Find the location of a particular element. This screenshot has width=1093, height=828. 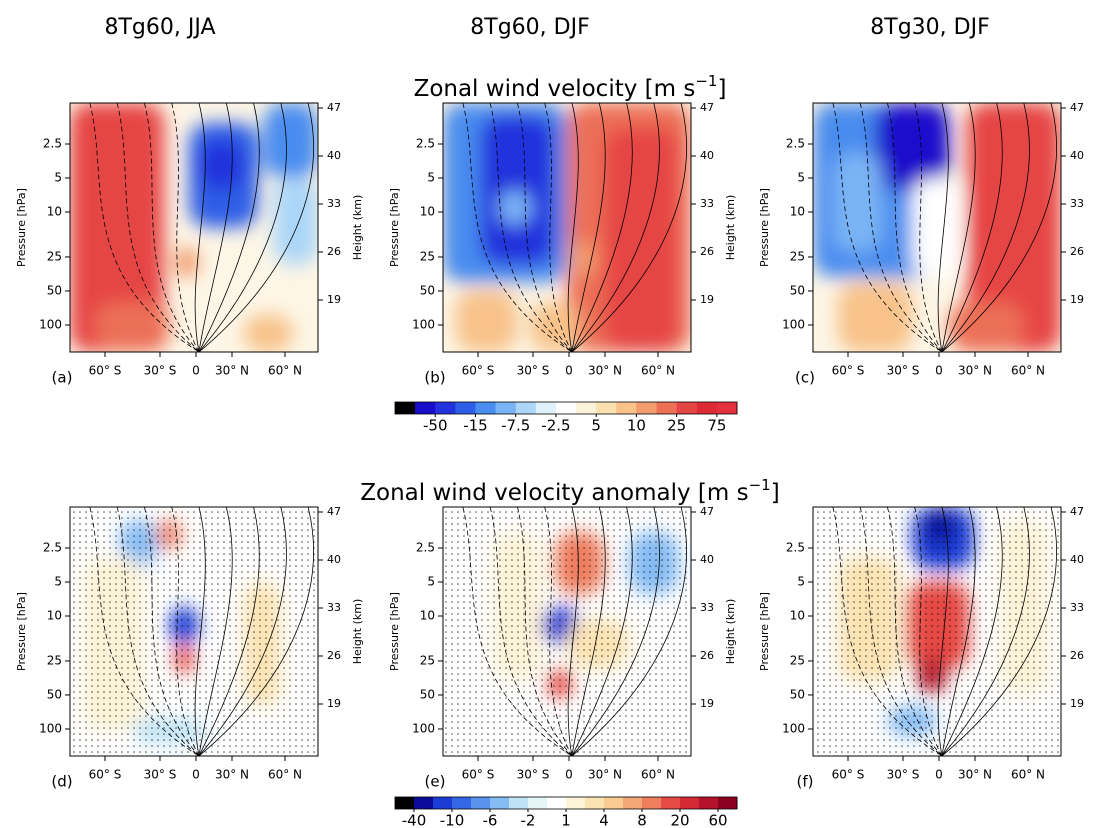

panel-field is located at coordinates (567, 227).